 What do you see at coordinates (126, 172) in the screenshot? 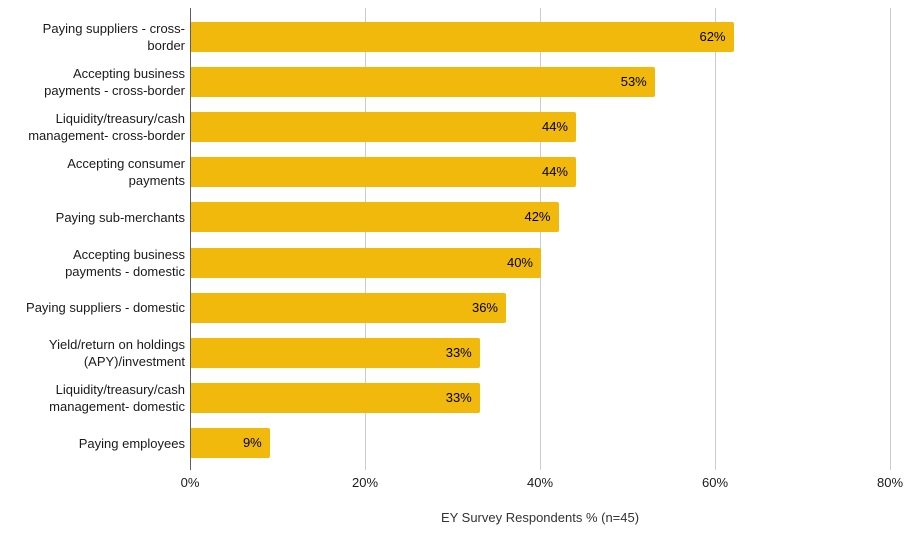
I see `category-label: Accepting consumer payments` at bounding box center [126, 172].